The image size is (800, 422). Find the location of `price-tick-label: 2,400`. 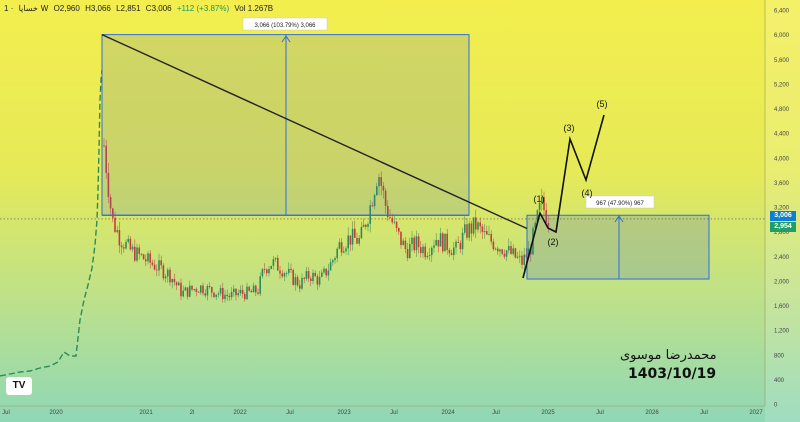

price-tick-label: 2,400 is located at coordinates (782, 258).